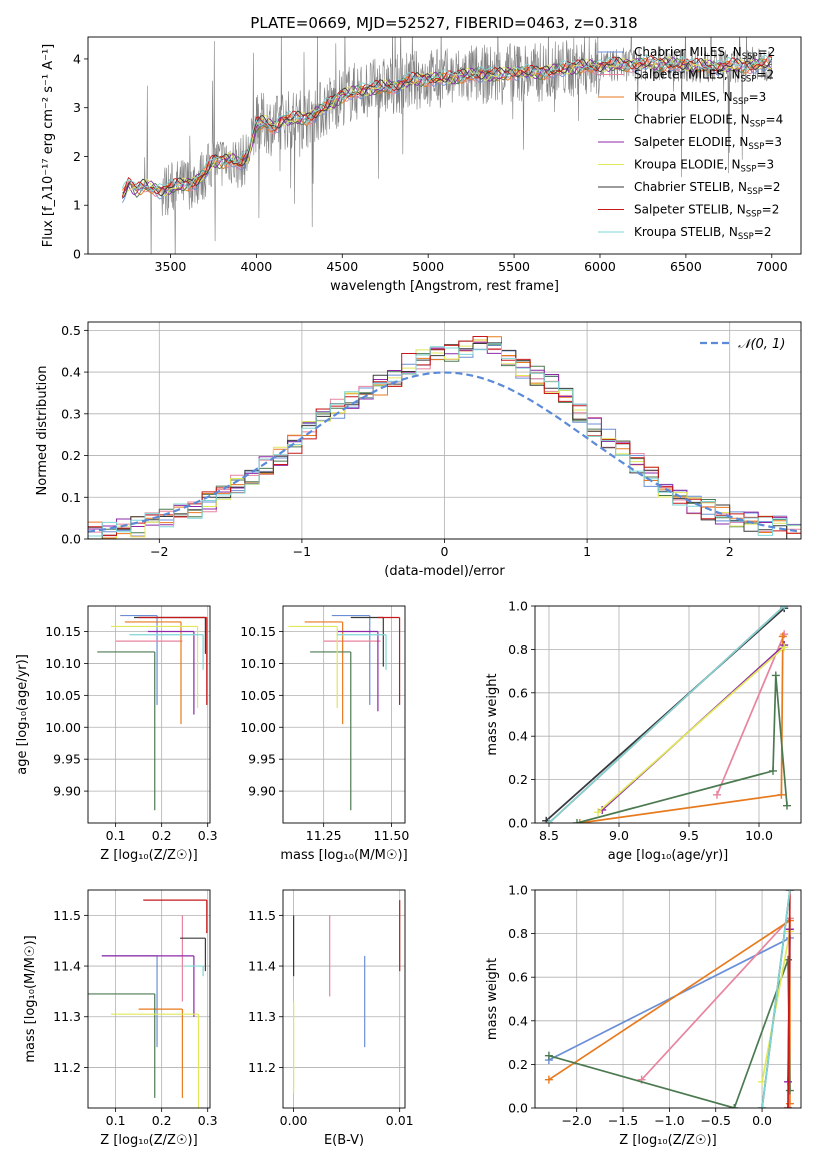 The image size is (819, 1170). What do you see at coordinates (704, 53) in the screenshot?
I see `legend-entry: Chabrier MILES, NSSP=2` at bounding box center [704, 53].